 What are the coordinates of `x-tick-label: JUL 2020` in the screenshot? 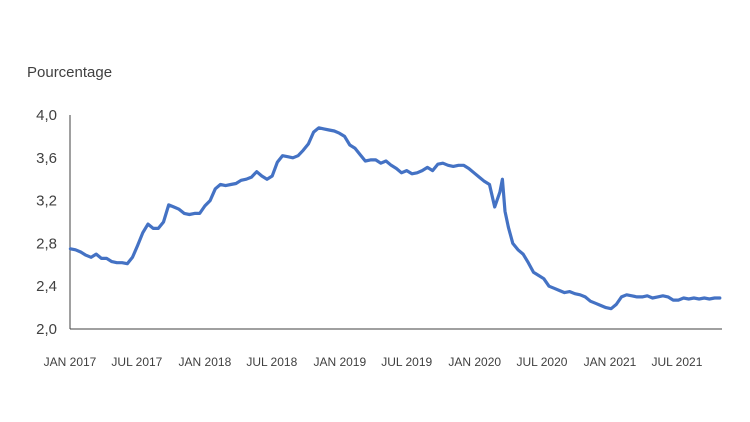 It's located at (542, 362).